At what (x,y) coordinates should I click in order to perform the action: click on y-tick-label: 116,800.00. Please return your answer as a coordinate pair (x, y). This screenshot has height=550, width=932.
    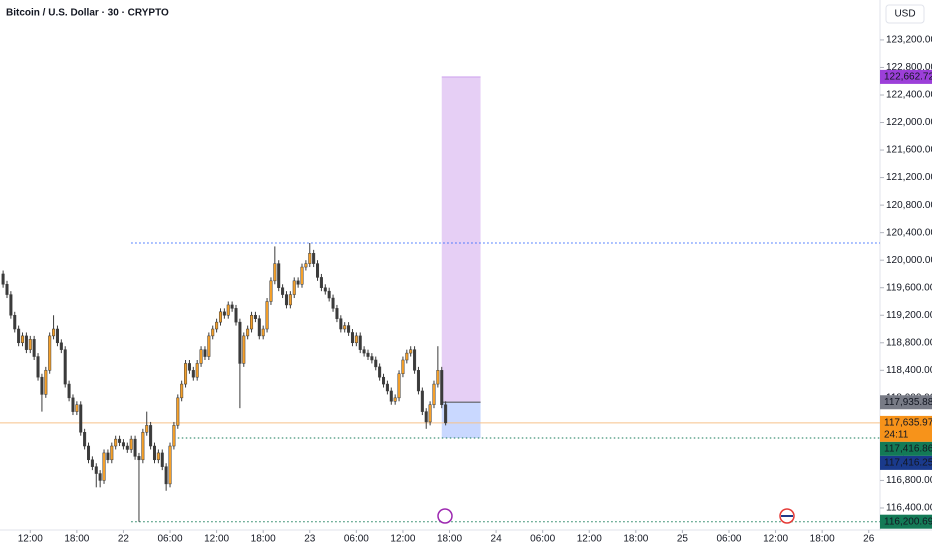
    Looking at the image, I should click on (909, 480).